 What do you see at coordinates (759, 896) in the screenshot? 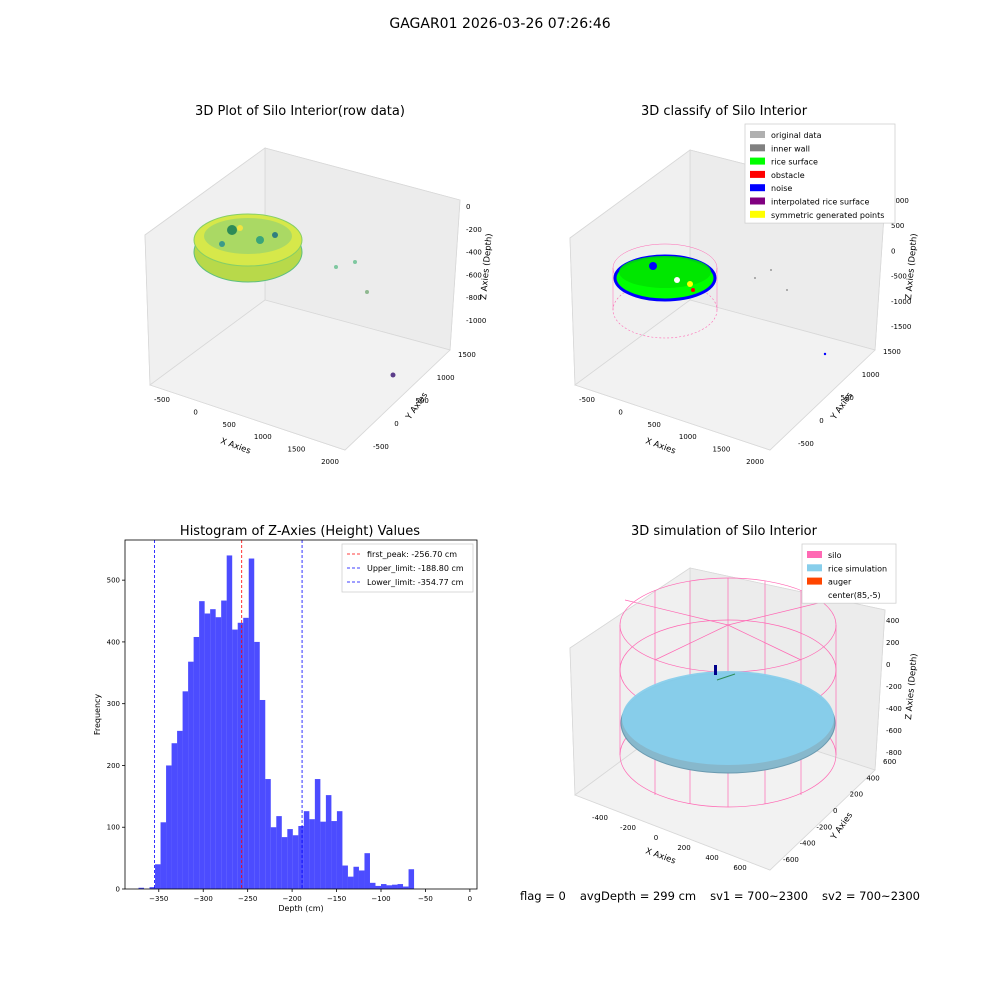
I see `sv1-text: sv1 = 700~2300` at bounding box center [759, 896].